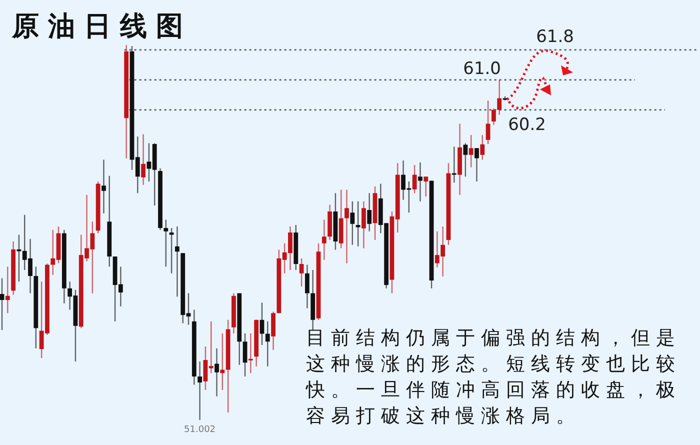  What do you see at coordinates (482, 68) in the screenshot?
I see `annotation: 61.0` at bounding box center [482, 68].